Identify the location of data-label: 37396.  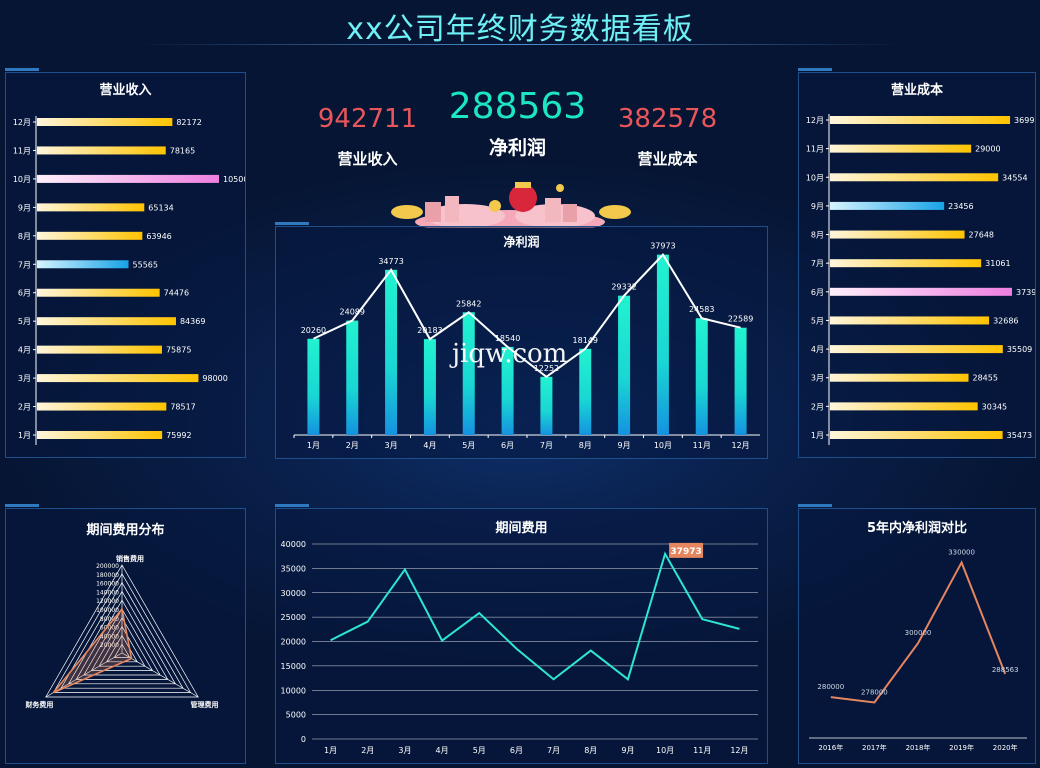
(1025, 292).